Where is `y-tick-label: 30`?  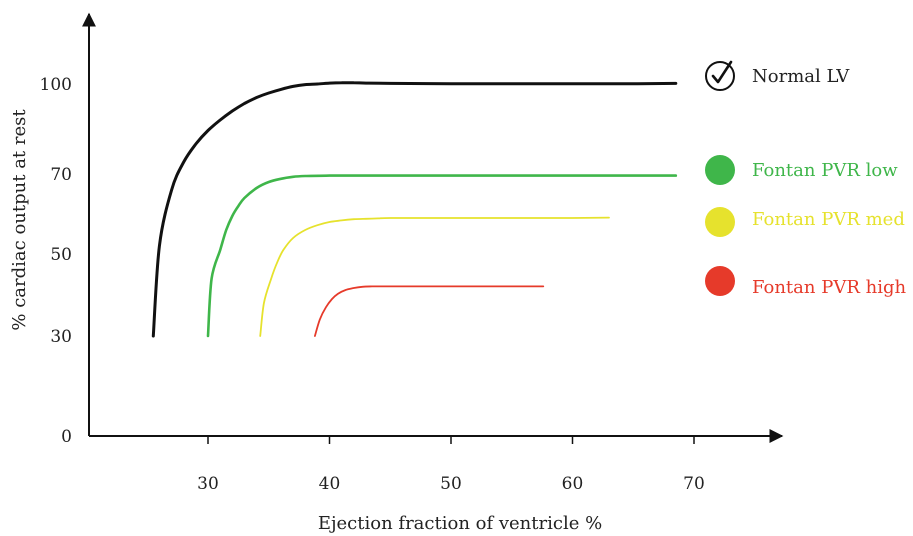
y-tick-label: 30 is located at coordinates (61, 337).